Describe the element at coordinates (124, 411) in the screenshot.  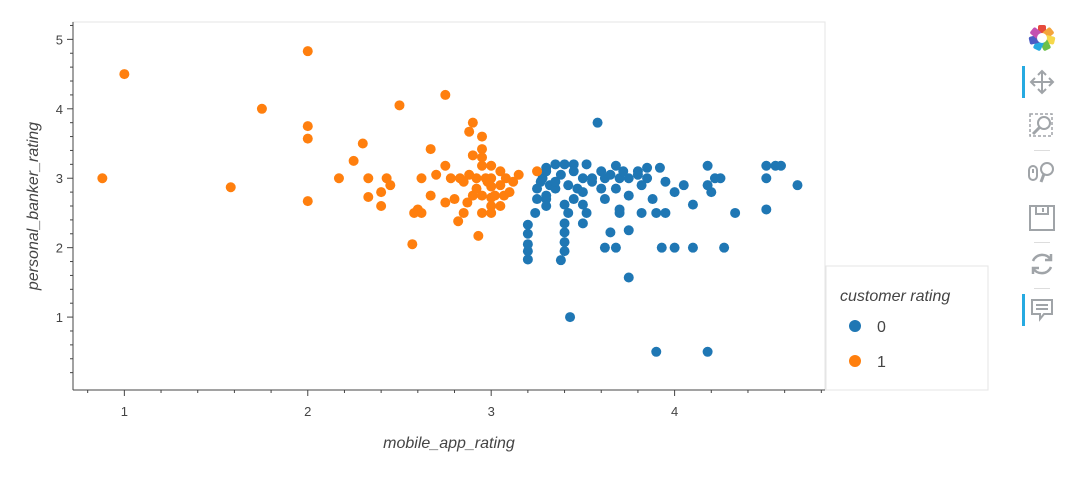
I see `x-tick-label: 1` at that location.